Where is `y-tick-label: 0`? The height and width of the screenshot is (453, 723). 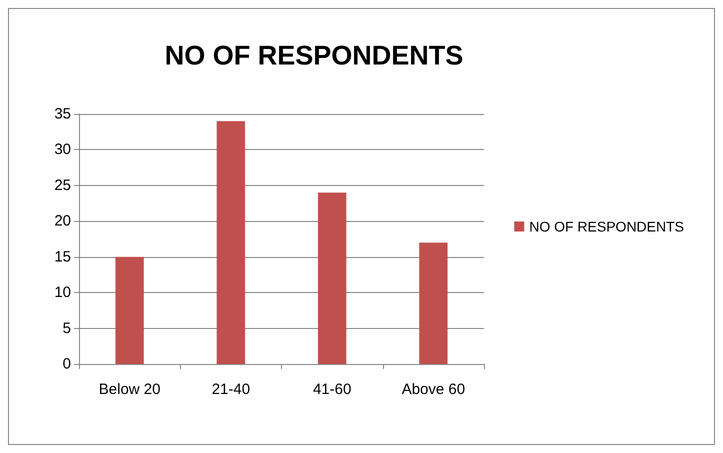 y-tick-label: 0 is located at coordinates (66, 364).